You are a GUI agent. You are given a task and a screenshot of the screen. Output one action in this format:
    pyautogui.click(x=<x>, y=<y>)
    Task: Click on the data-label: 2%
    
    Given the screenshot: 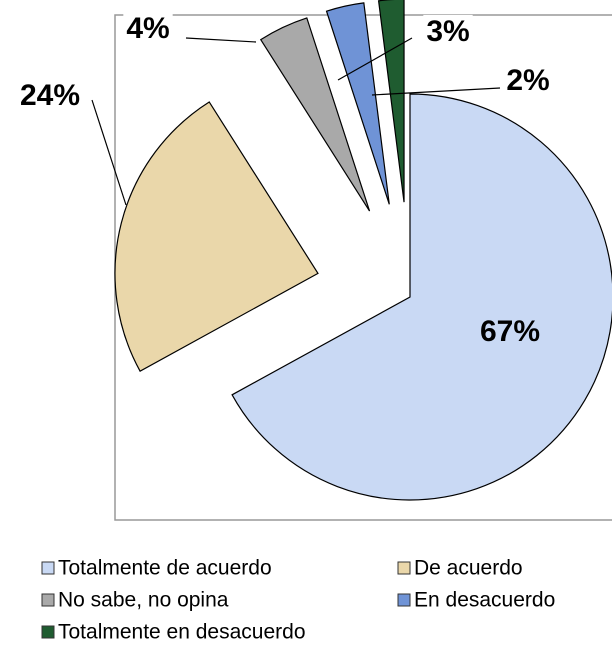 What is the action you would take?
    pyautogui.click(x=527, y=80)
    